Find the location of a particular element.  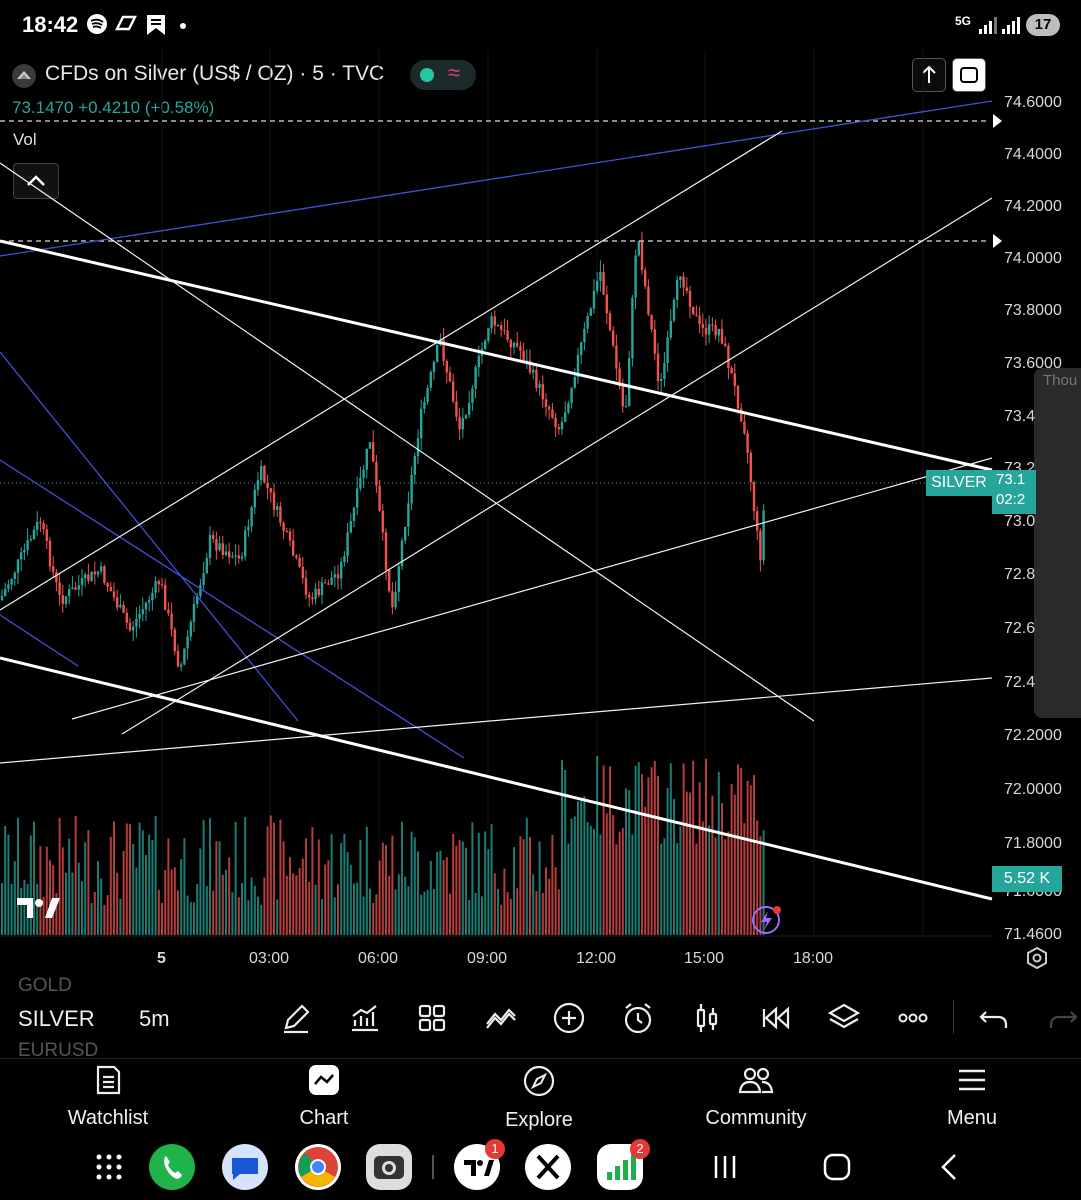

alert-icon is located at coordinates (638, 1018).